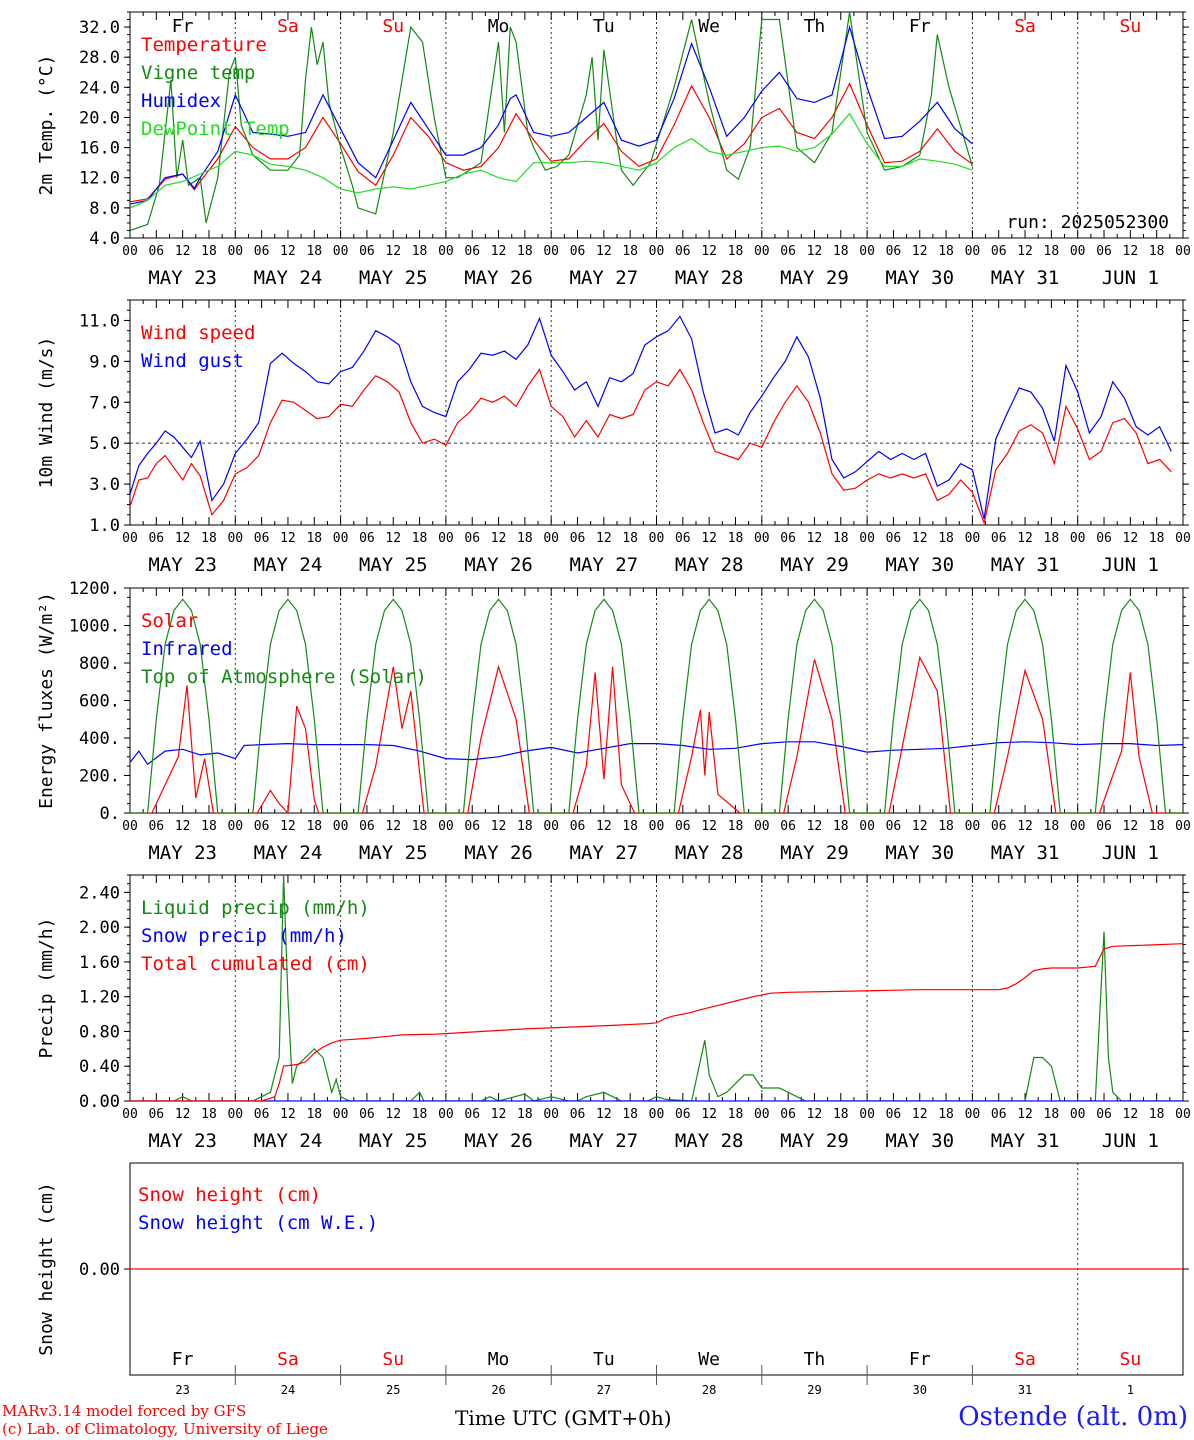 This screenshot has height=1440, width=1194. Describe the element at coordinates (99, 28) in the screenshot. I see `y-tick-label: 32.0` at that location.